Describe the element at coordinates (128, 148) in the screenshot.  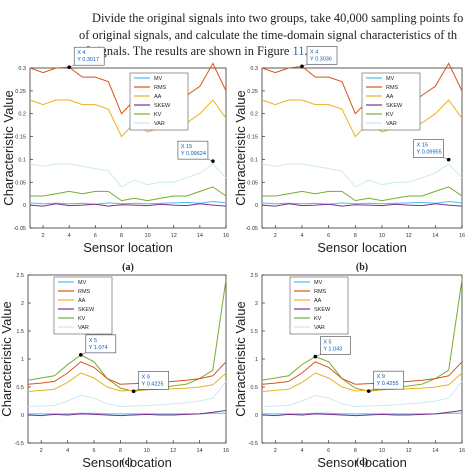
I see `plot-area-frame` at that location.